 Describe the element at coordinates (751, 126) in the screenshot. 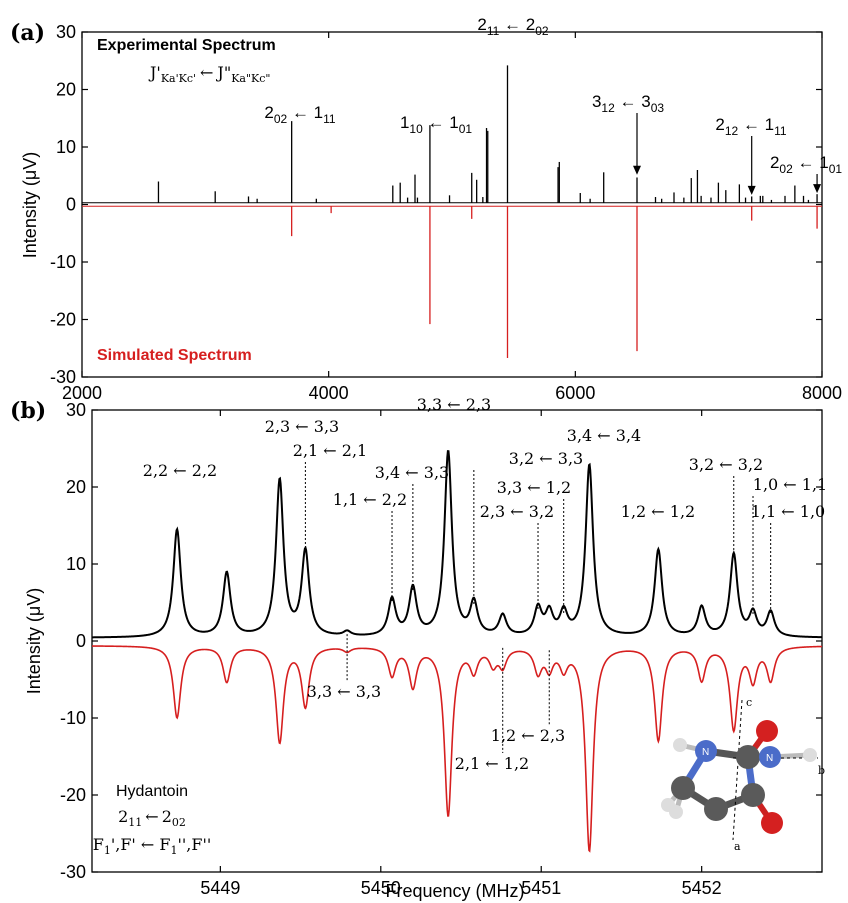

I see `transition-label: 212 ← 111` at that location.